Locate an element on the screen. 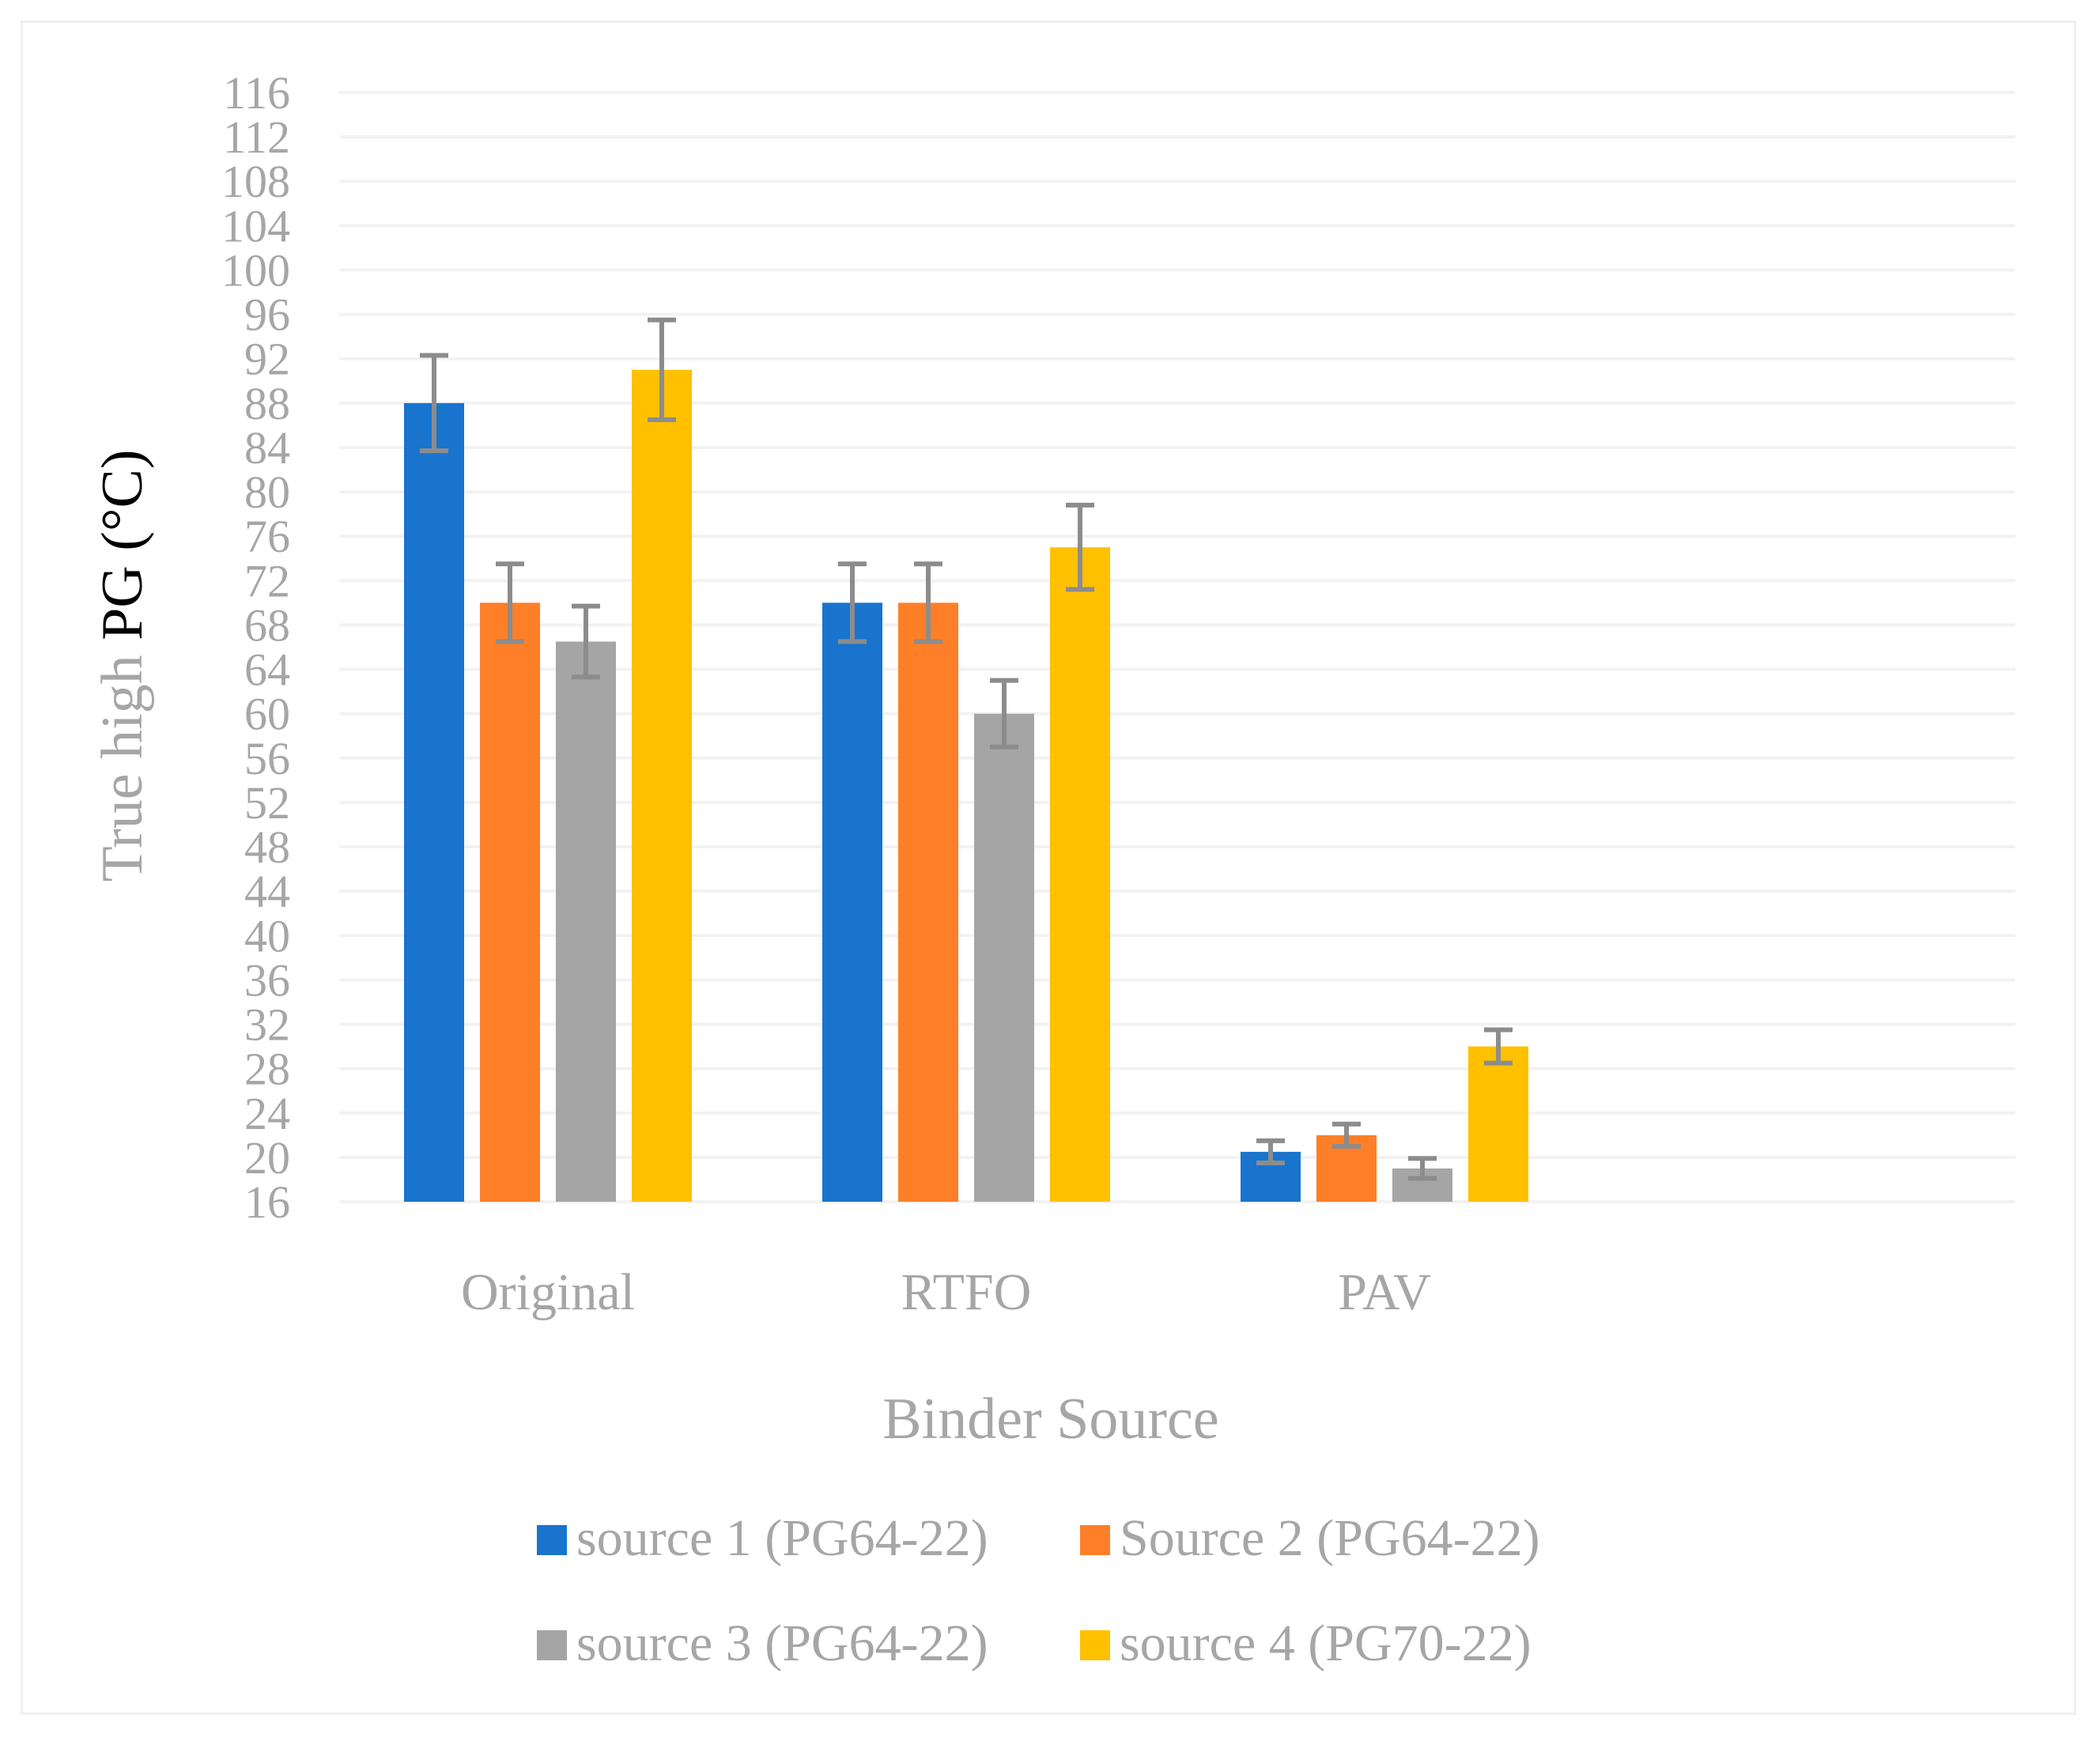 The image size is (2100, 1737). category-label: RTFO is located at coordinates (966, 1292).